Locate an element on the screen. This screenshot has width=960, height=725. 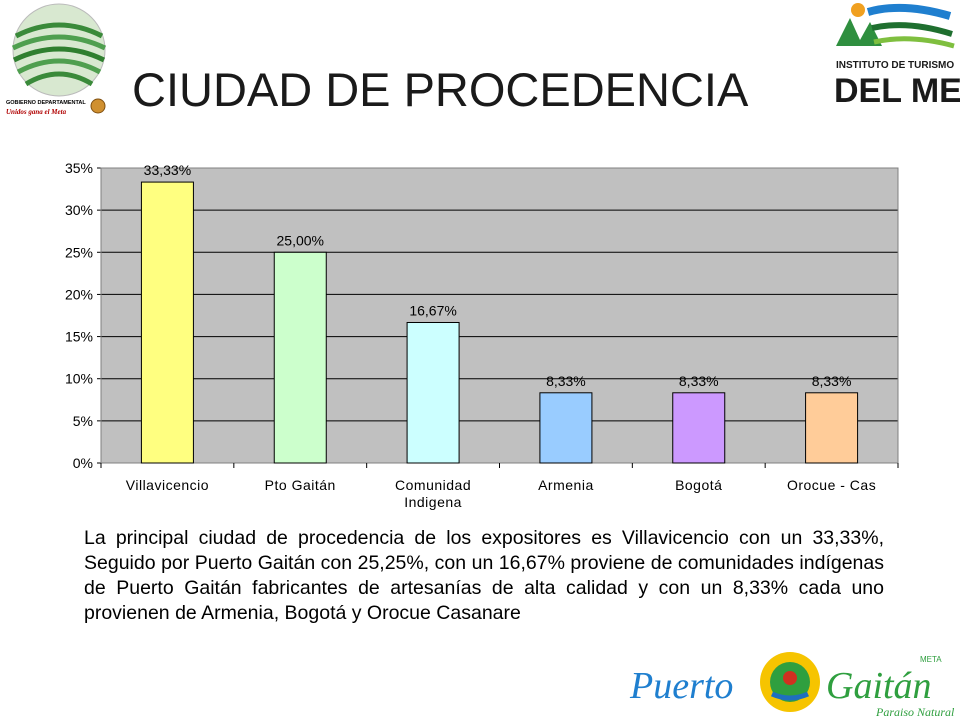
x-tick-label: Villavicencio is located at coordinates (167, 485).